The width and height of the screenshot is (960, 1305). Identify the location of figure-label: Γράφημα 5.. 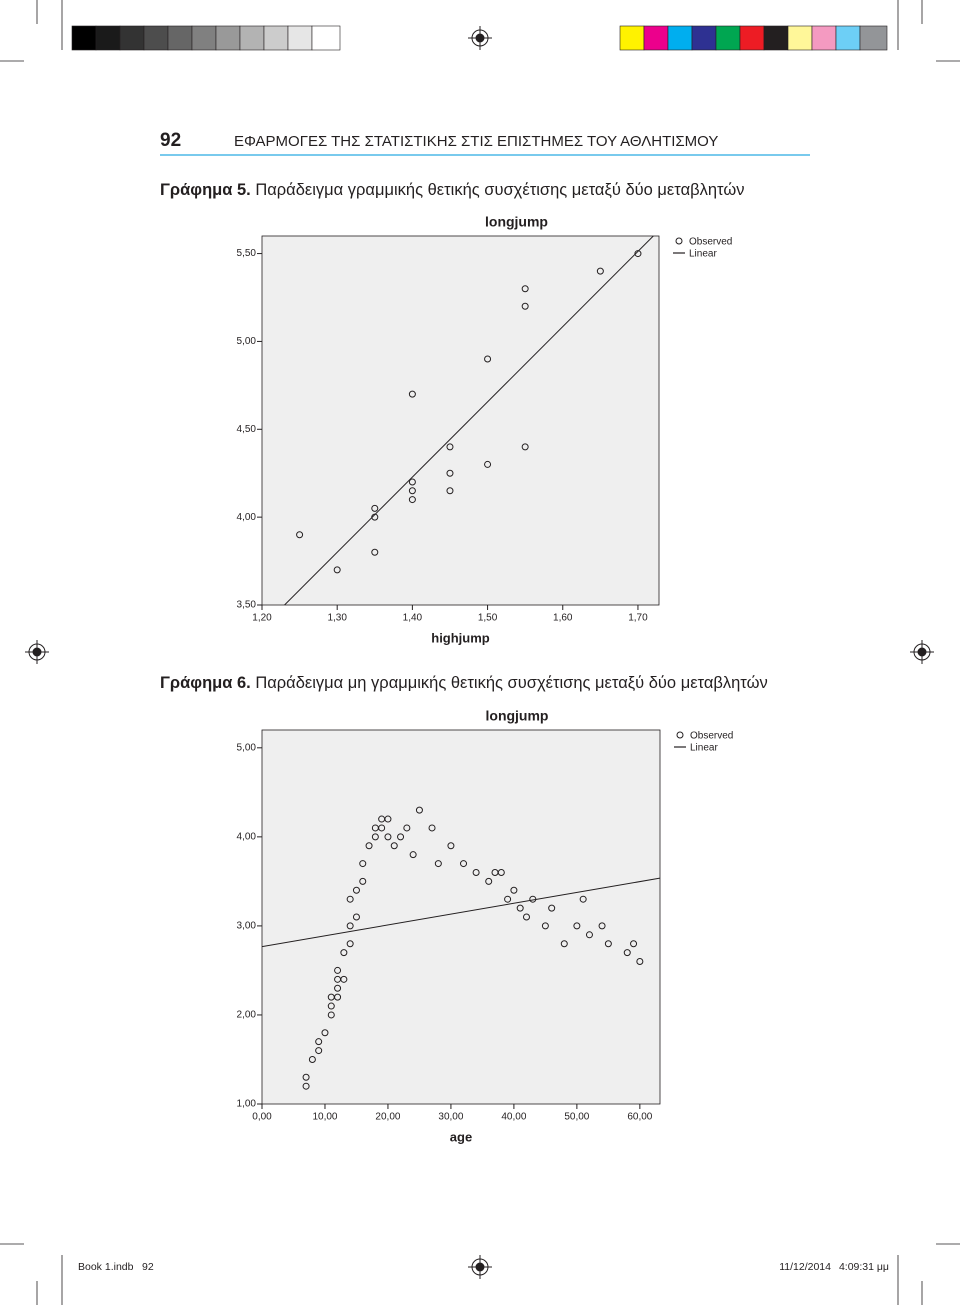
(205, 190).